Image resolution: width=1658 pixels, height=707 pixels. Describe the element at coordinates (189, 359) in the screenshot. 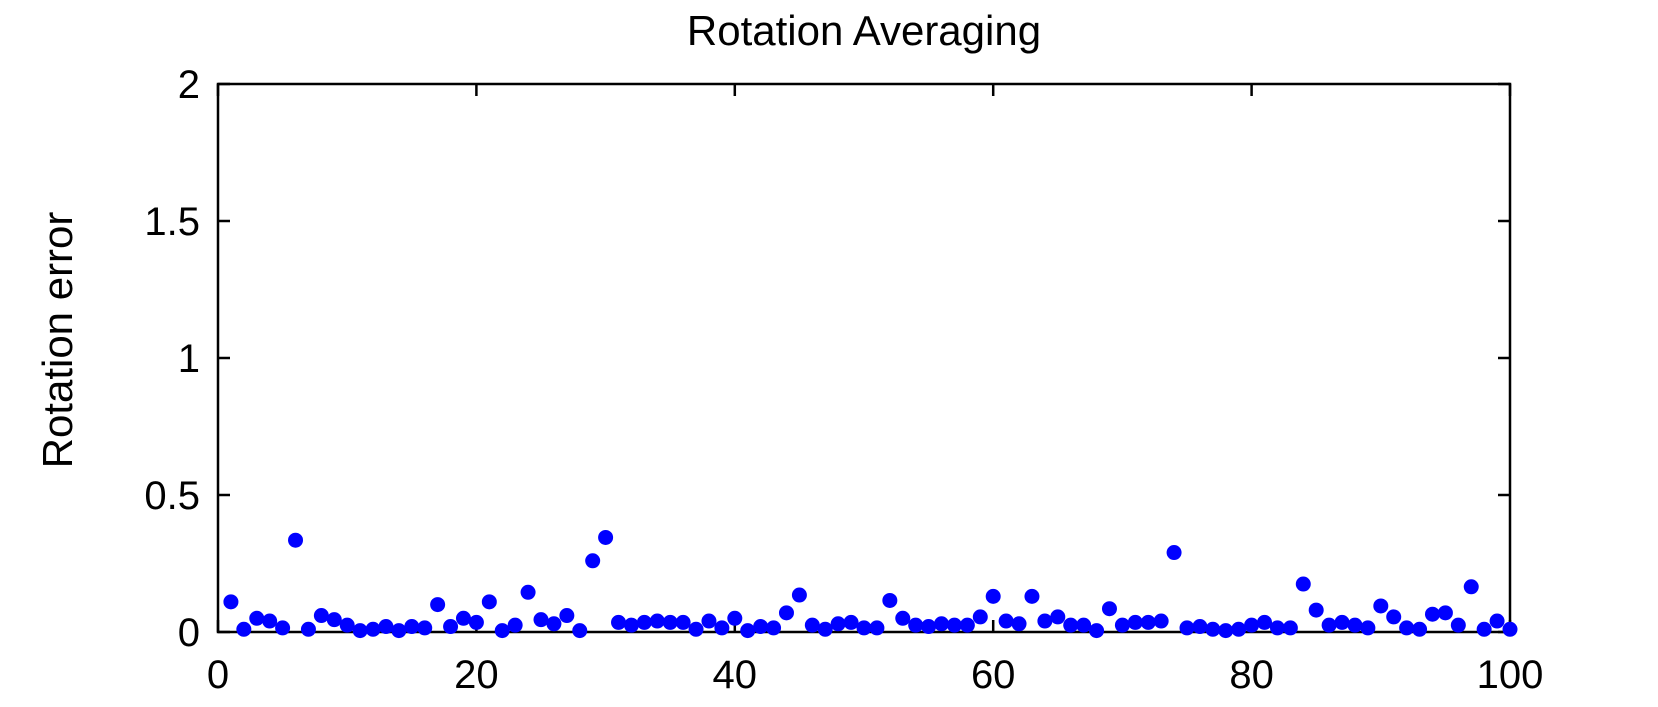

I see `y-tick-label: 1` at that location.